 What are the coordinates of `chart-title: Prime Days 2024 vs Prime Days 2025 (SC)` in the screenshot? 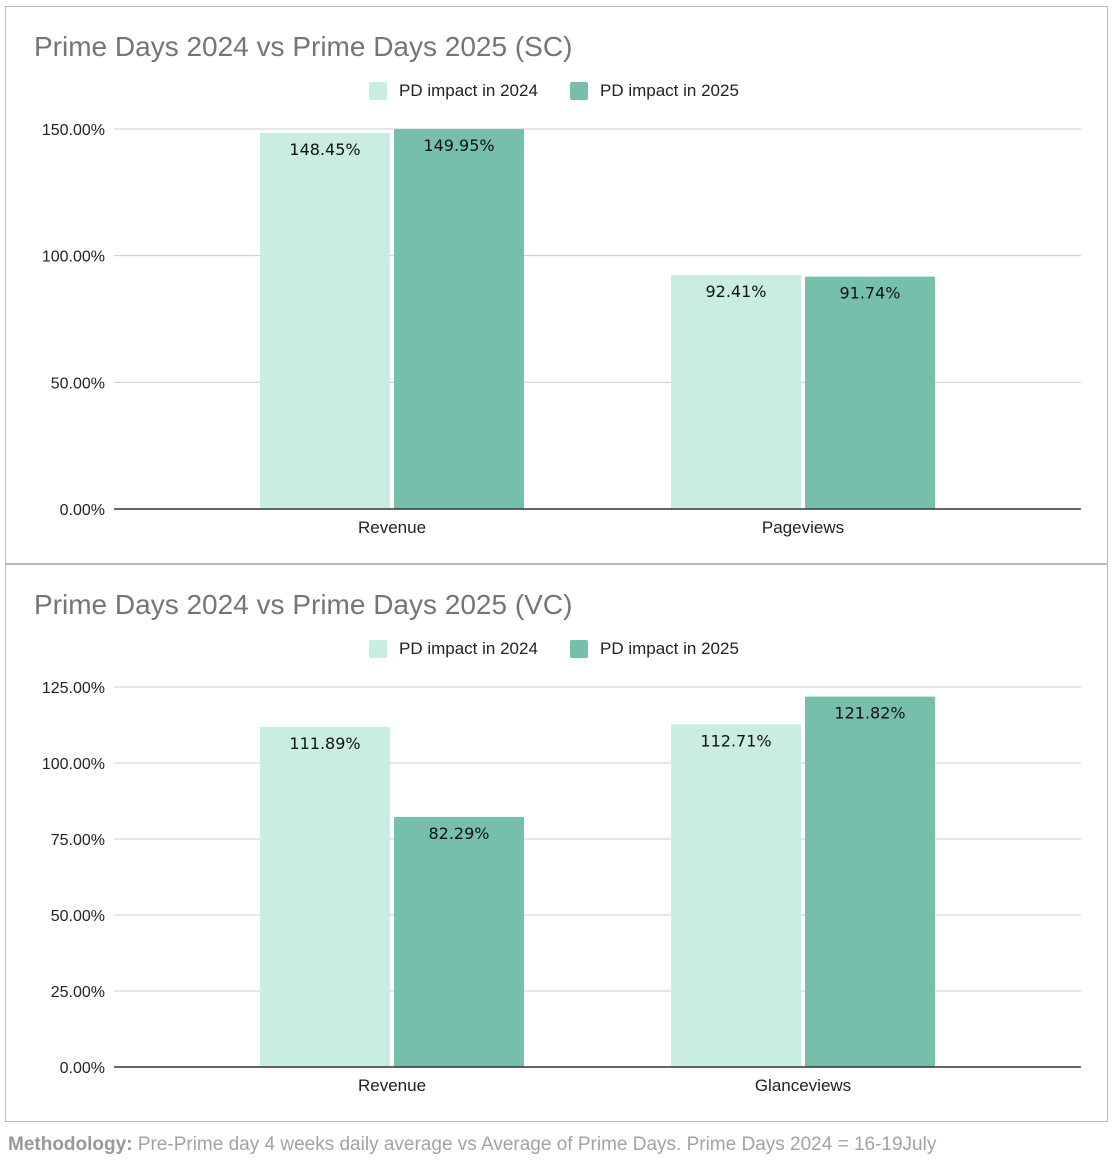 It's located at (303, 46).